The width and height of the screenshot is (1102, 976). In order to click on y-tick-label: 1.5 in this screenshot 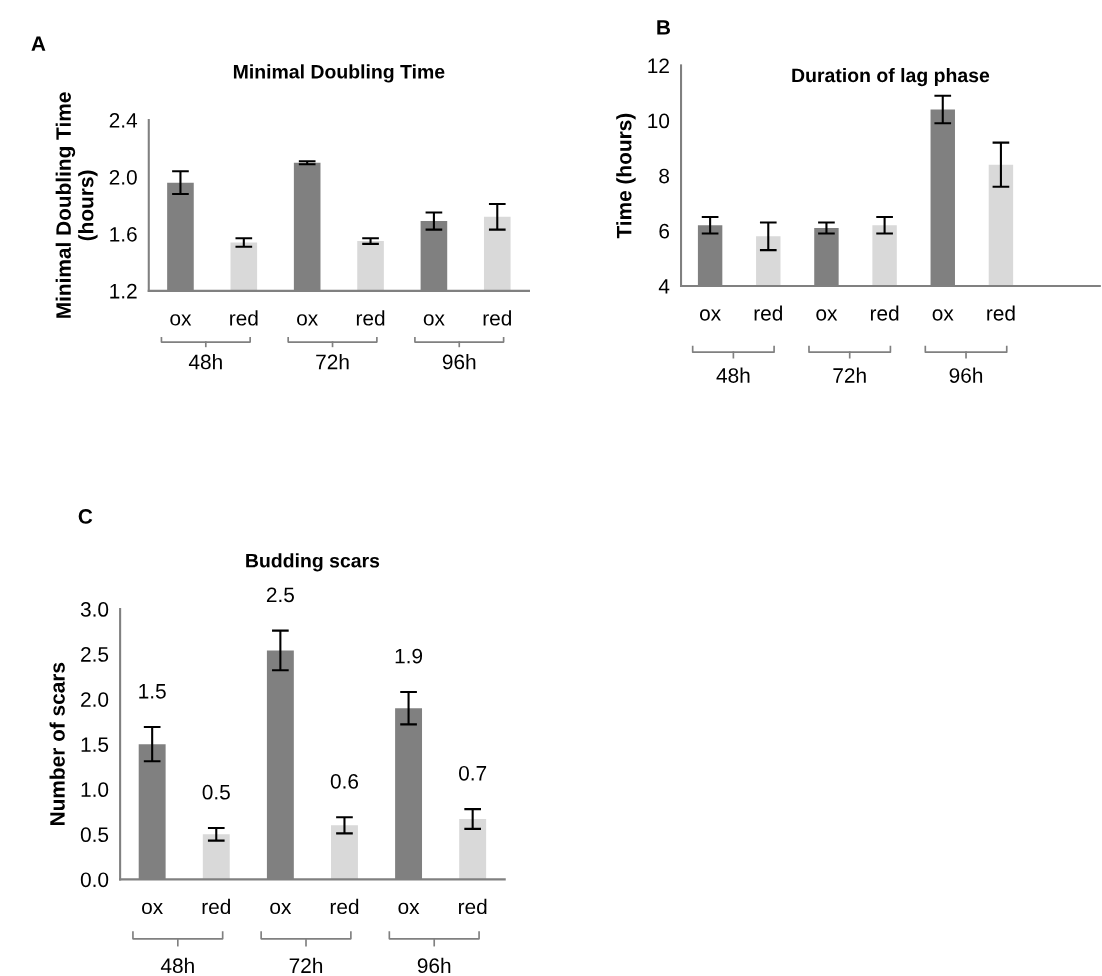, I will do `click(95, 744)`.